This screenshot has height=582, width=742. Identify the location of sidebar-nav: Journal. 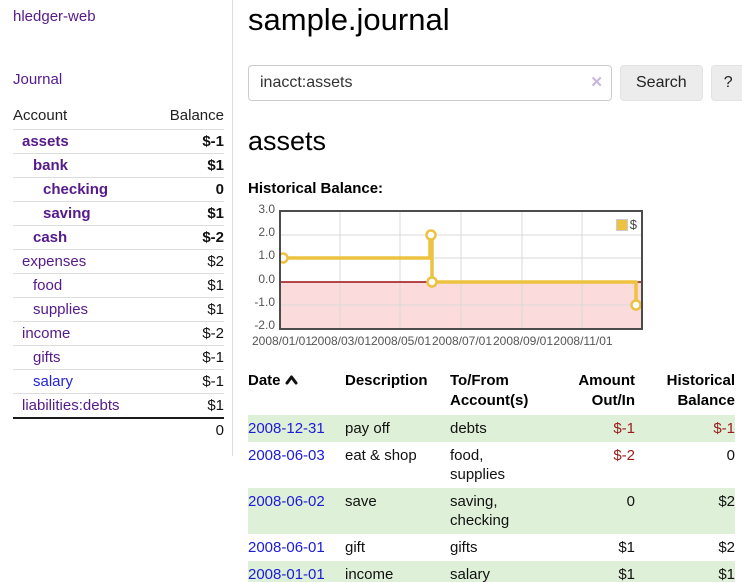
(118, 79).